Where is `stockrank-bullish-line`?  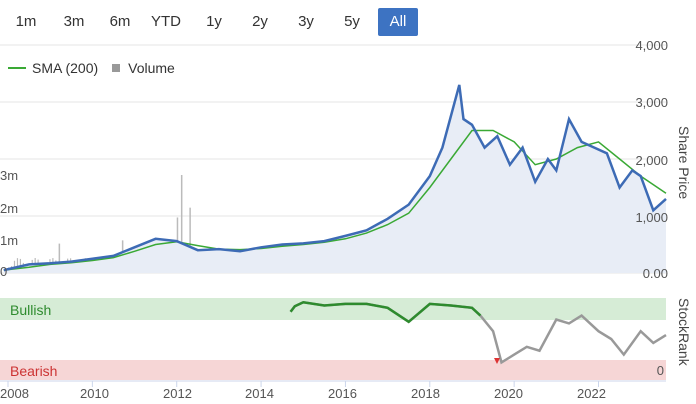 stockrank-bullish-line is located at coordinates (385, 312).